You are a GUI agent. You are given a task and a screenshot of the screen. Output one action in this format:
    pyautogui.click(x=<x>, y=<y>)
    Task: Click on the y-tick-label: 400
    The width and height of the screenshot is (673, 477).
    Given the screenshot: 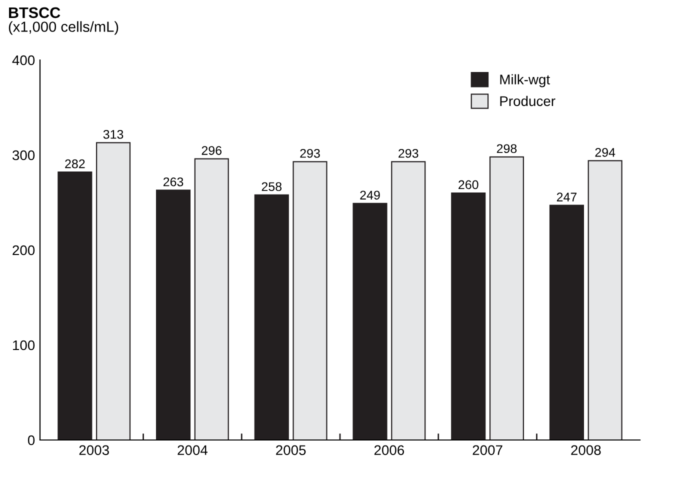 What is the action you would take?
    pyautogui.click(x=23, y=60)
    